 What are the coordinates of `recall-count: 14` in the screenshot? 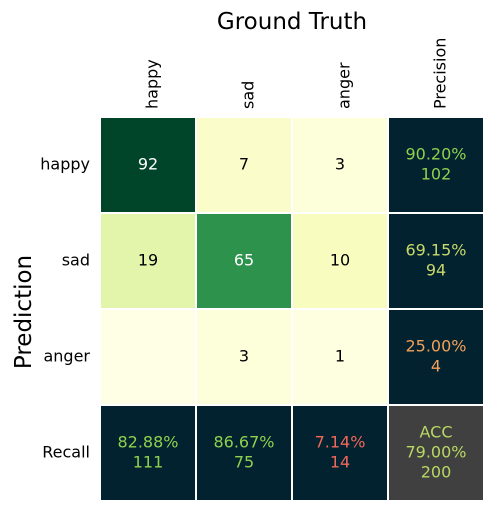 It's located at (340, 462).